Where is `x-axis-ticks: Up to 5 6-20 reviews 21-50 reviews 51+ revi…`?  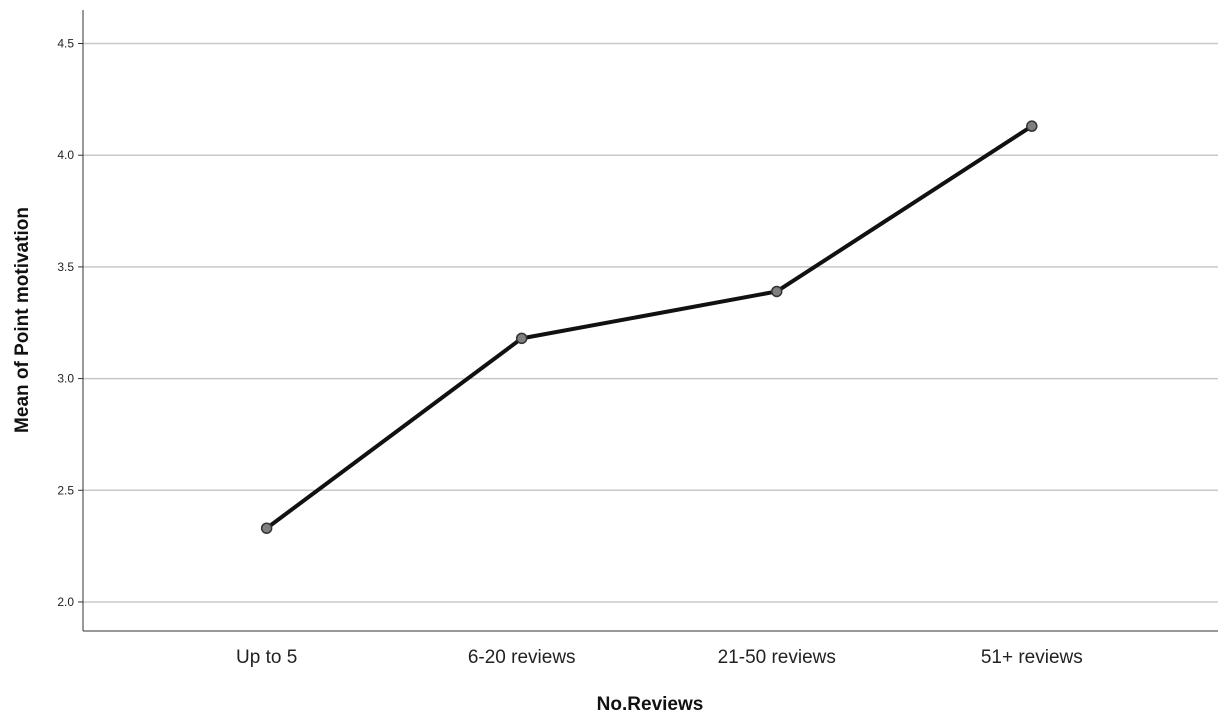
x-axis-ticks: Up to 5 6-20 reviews 21-50 reviews 51+ revi… is located at coordinates (659, 657).